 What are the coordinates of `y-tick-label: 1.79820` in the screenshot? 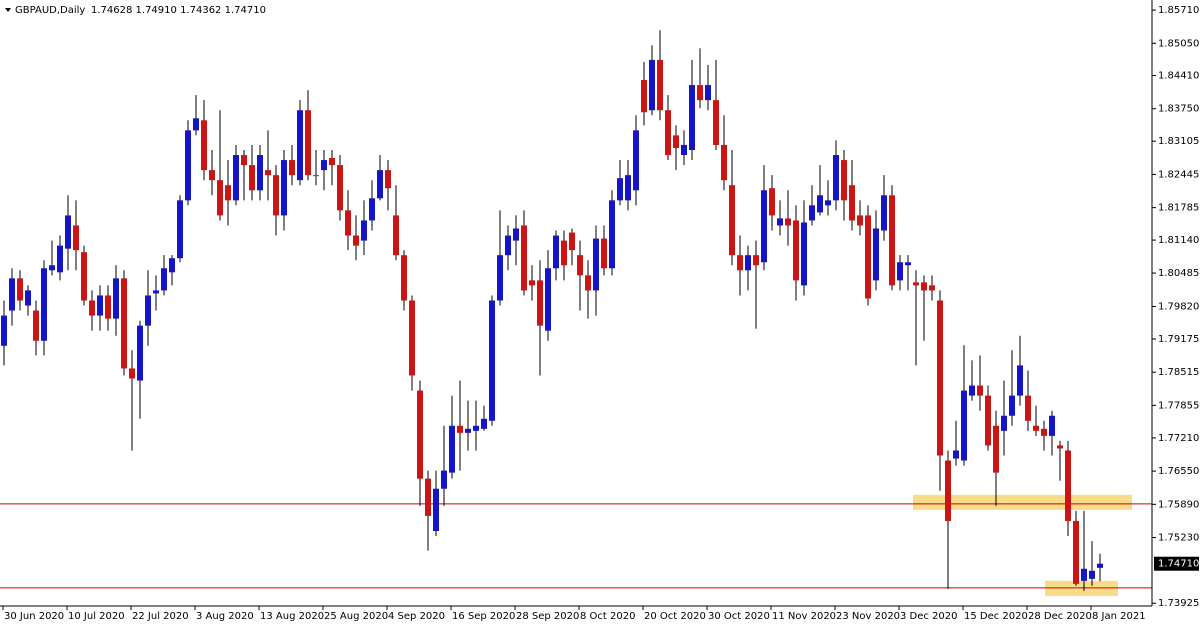 It's located at (1178, 307).